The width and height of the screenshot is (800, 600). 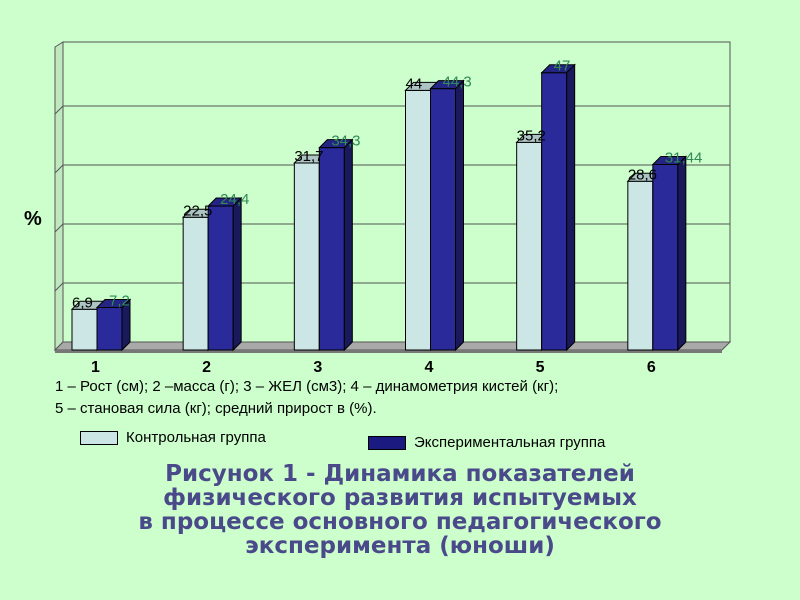 What do you see at coordinates (387, 442) in the screenshot?
I see `legend-swatch-experimental` at bounding box center [387, 442].